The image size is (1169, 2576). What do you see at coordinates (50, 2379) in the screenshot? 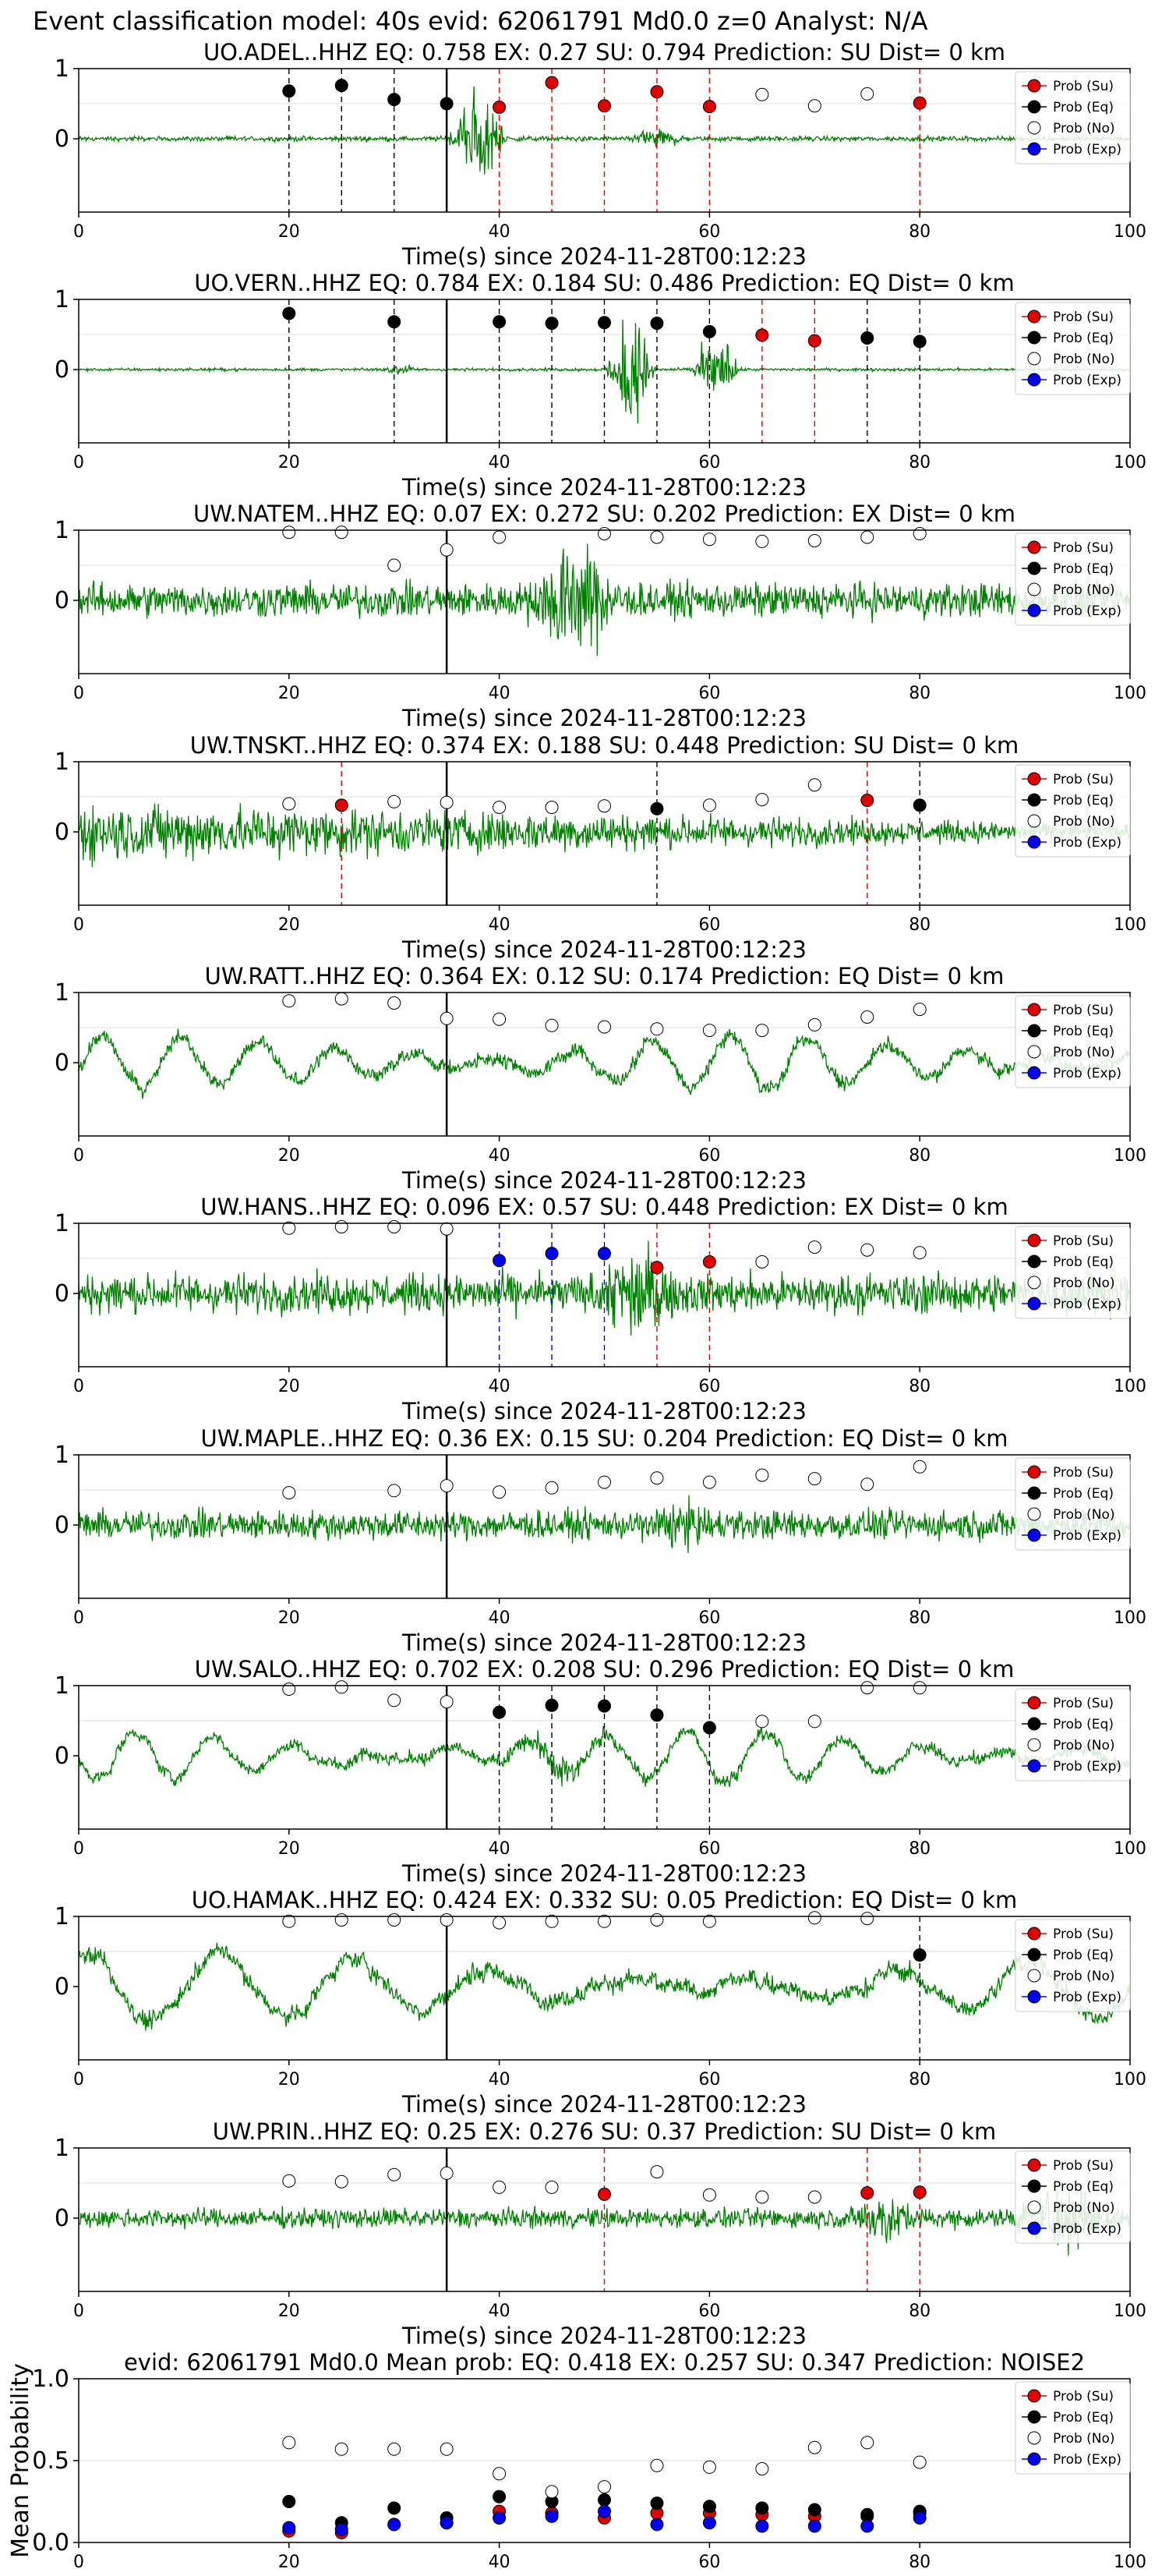
I see `y-tick-label: 1.0` at bounding box center [50, 2379].